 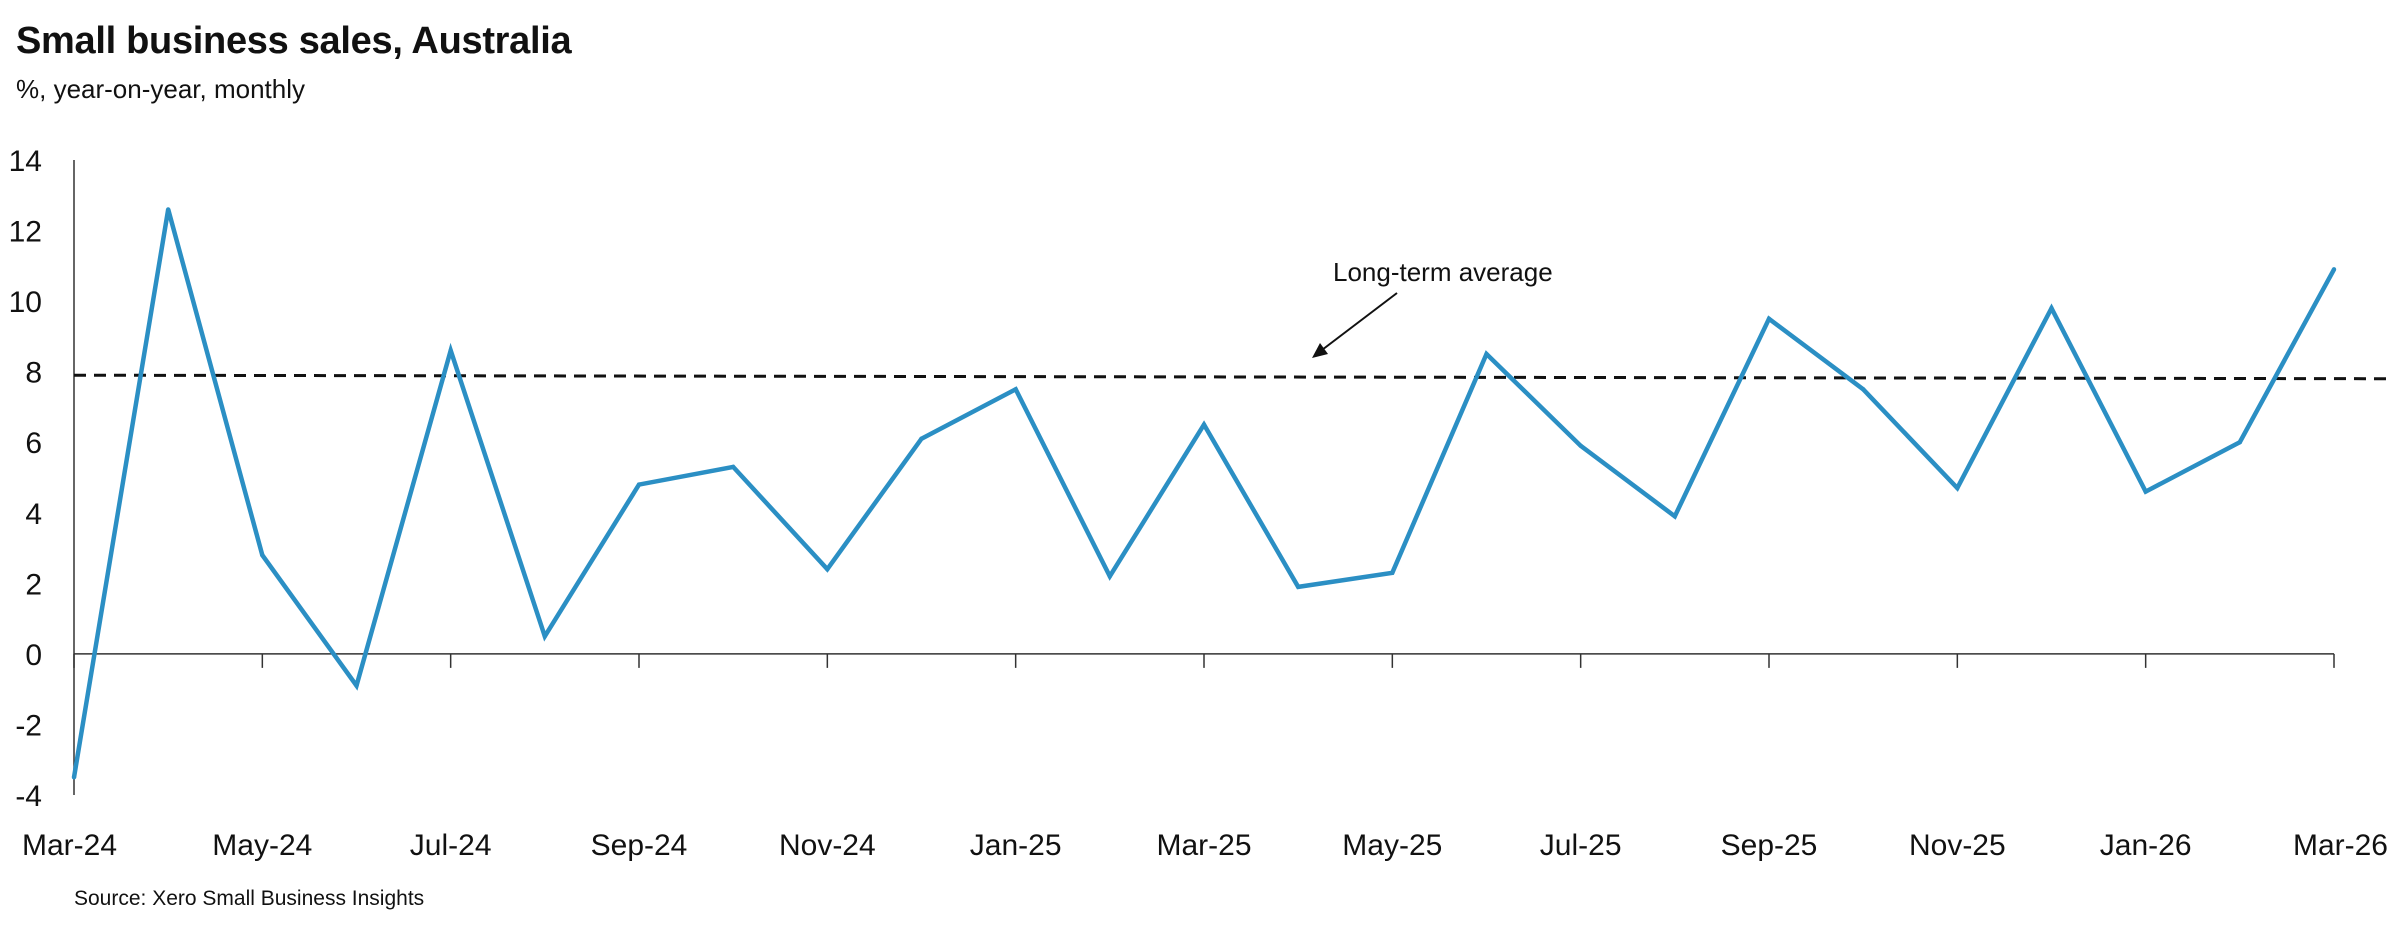 I want to click on y-tick-label: -4, so click(x=28, y=796).